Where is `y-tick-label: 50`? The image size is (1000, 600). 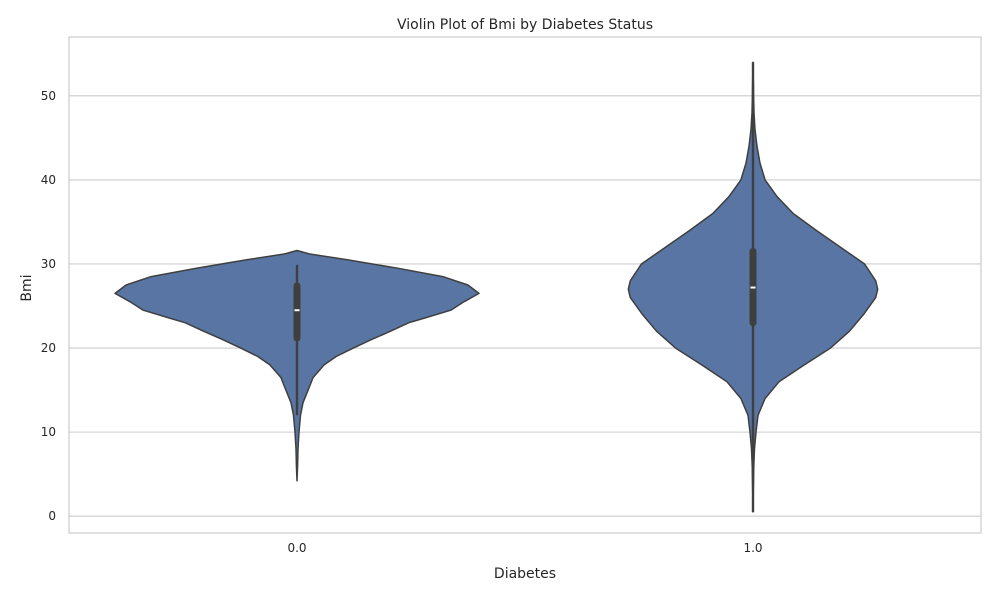
y-tick-label: 50 is located at coordinates (48, 96).